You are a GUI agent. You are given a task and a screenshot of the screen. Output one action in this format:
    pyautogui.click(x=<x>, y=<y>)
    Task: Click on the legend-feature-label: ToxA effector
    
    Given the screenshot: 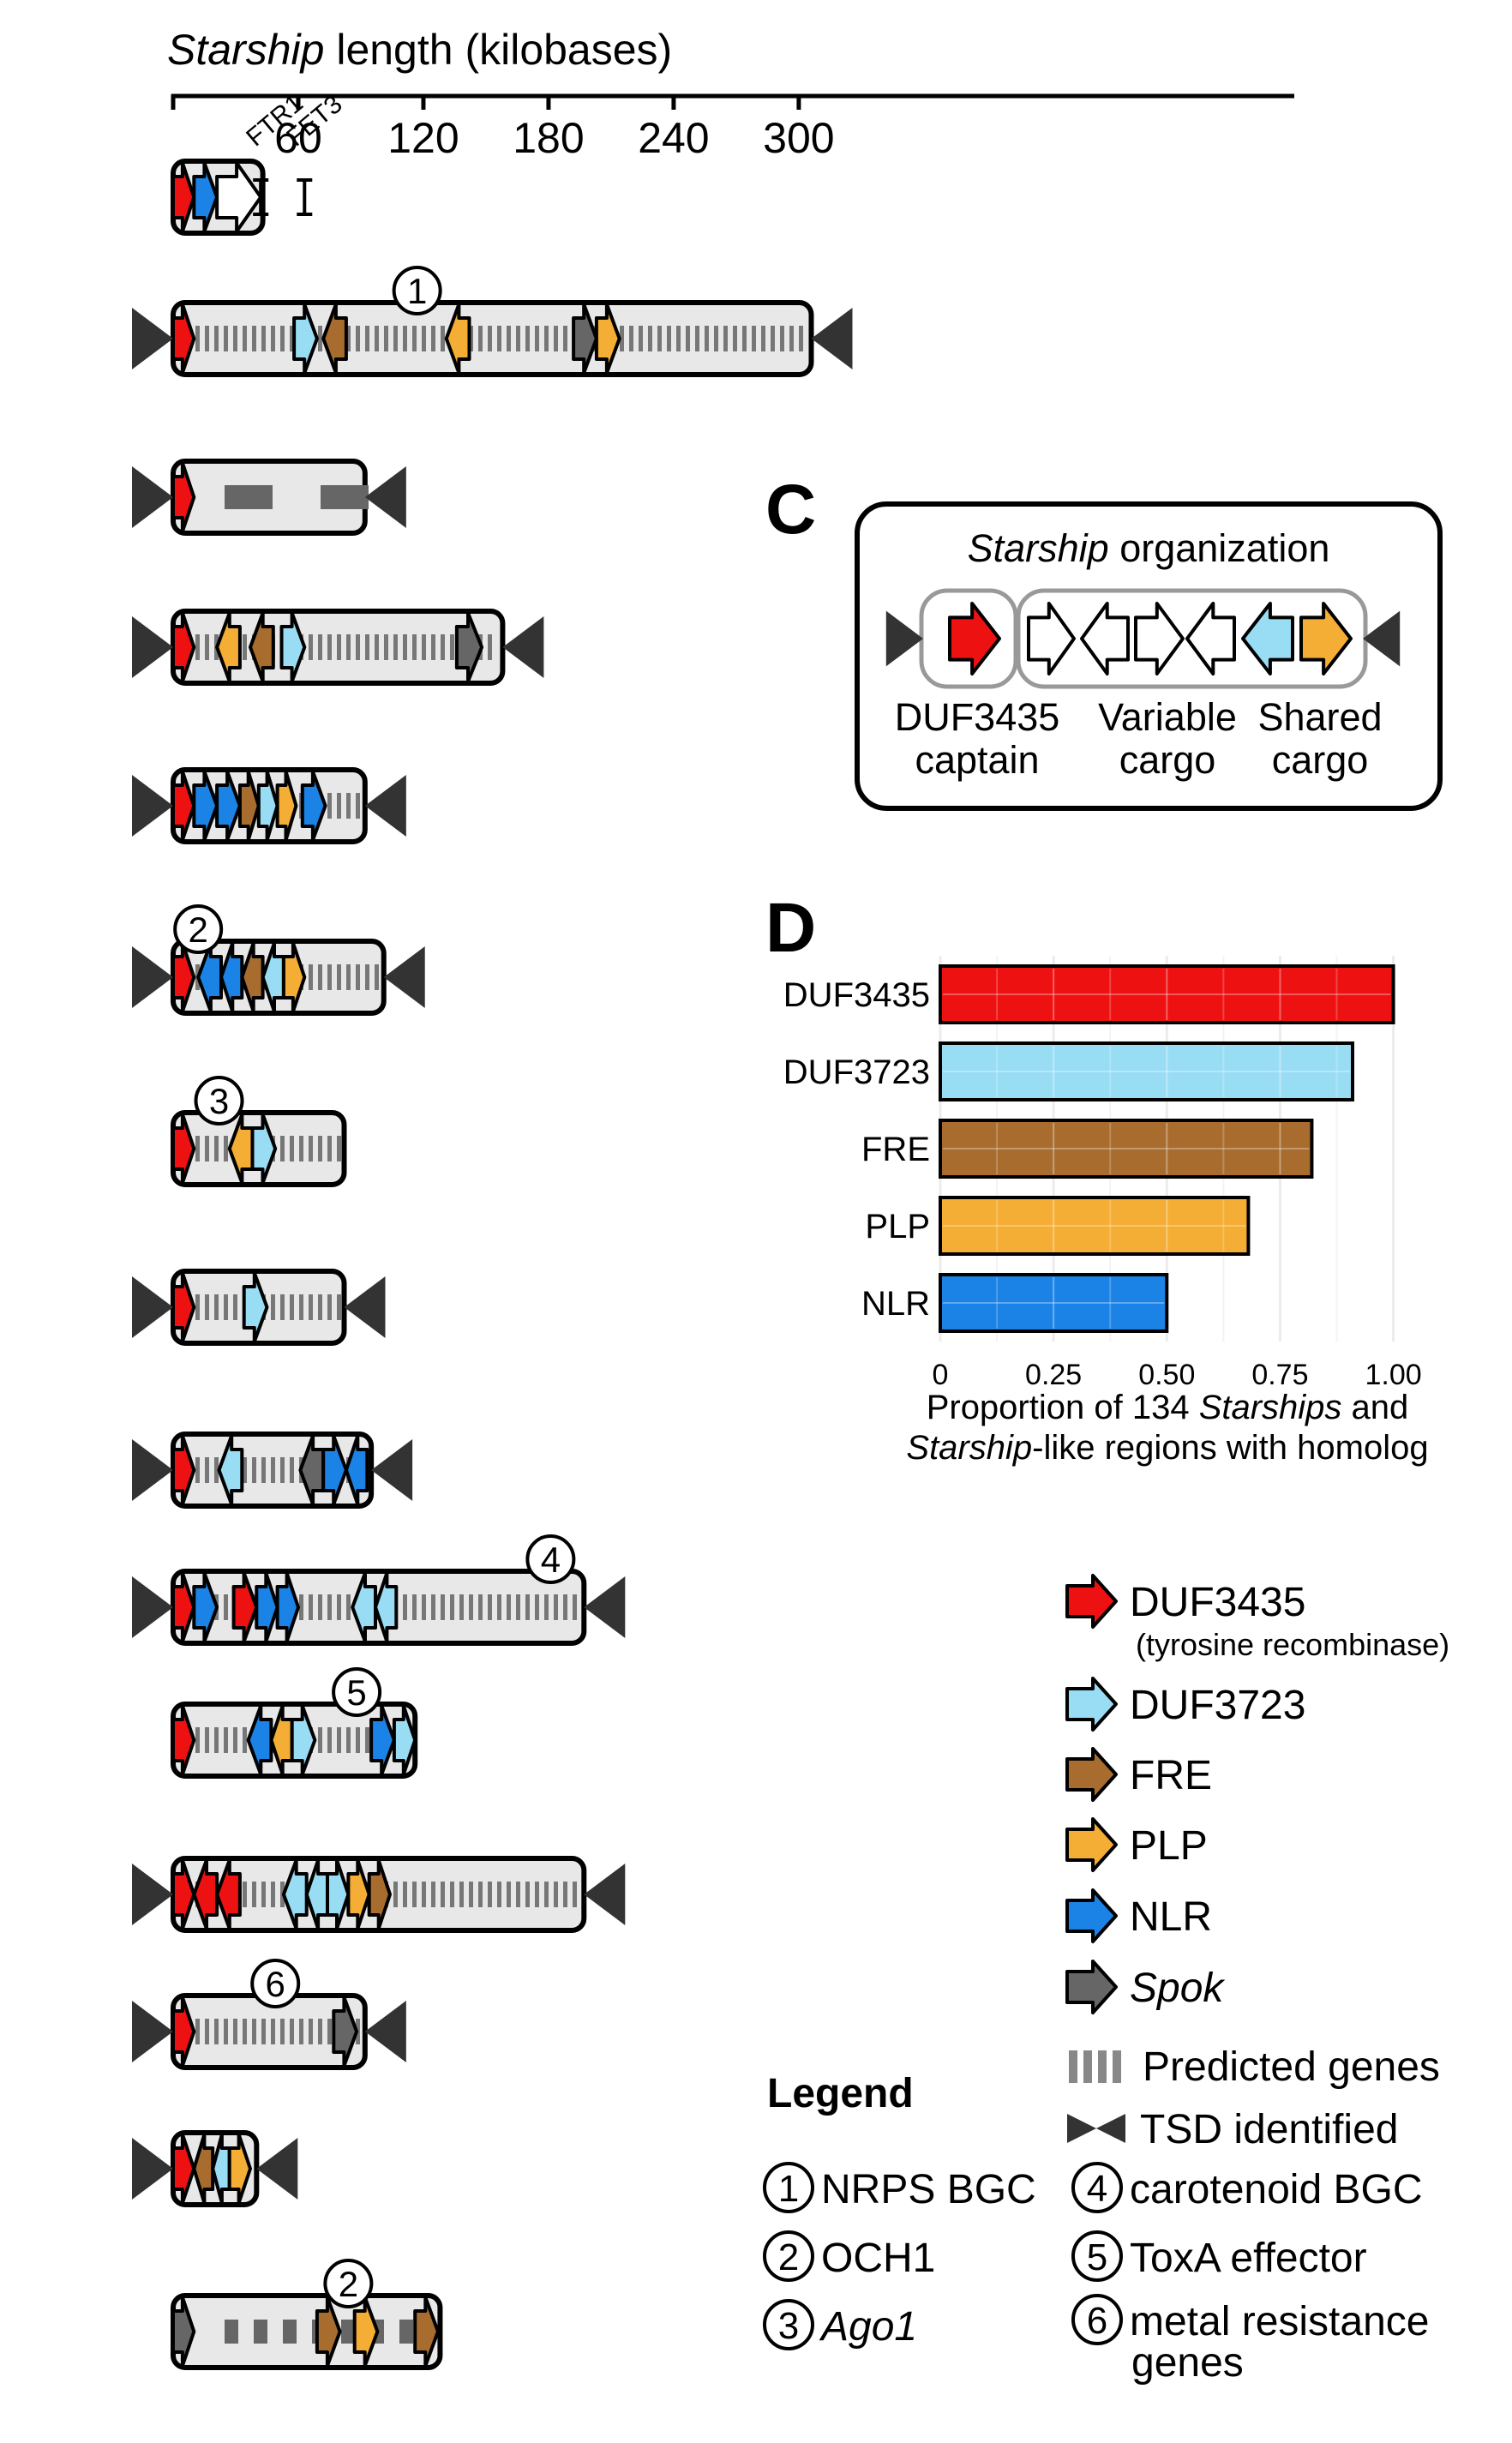 What is the action you would take?
    pyautogui.click(x=1248, y=2258)
    